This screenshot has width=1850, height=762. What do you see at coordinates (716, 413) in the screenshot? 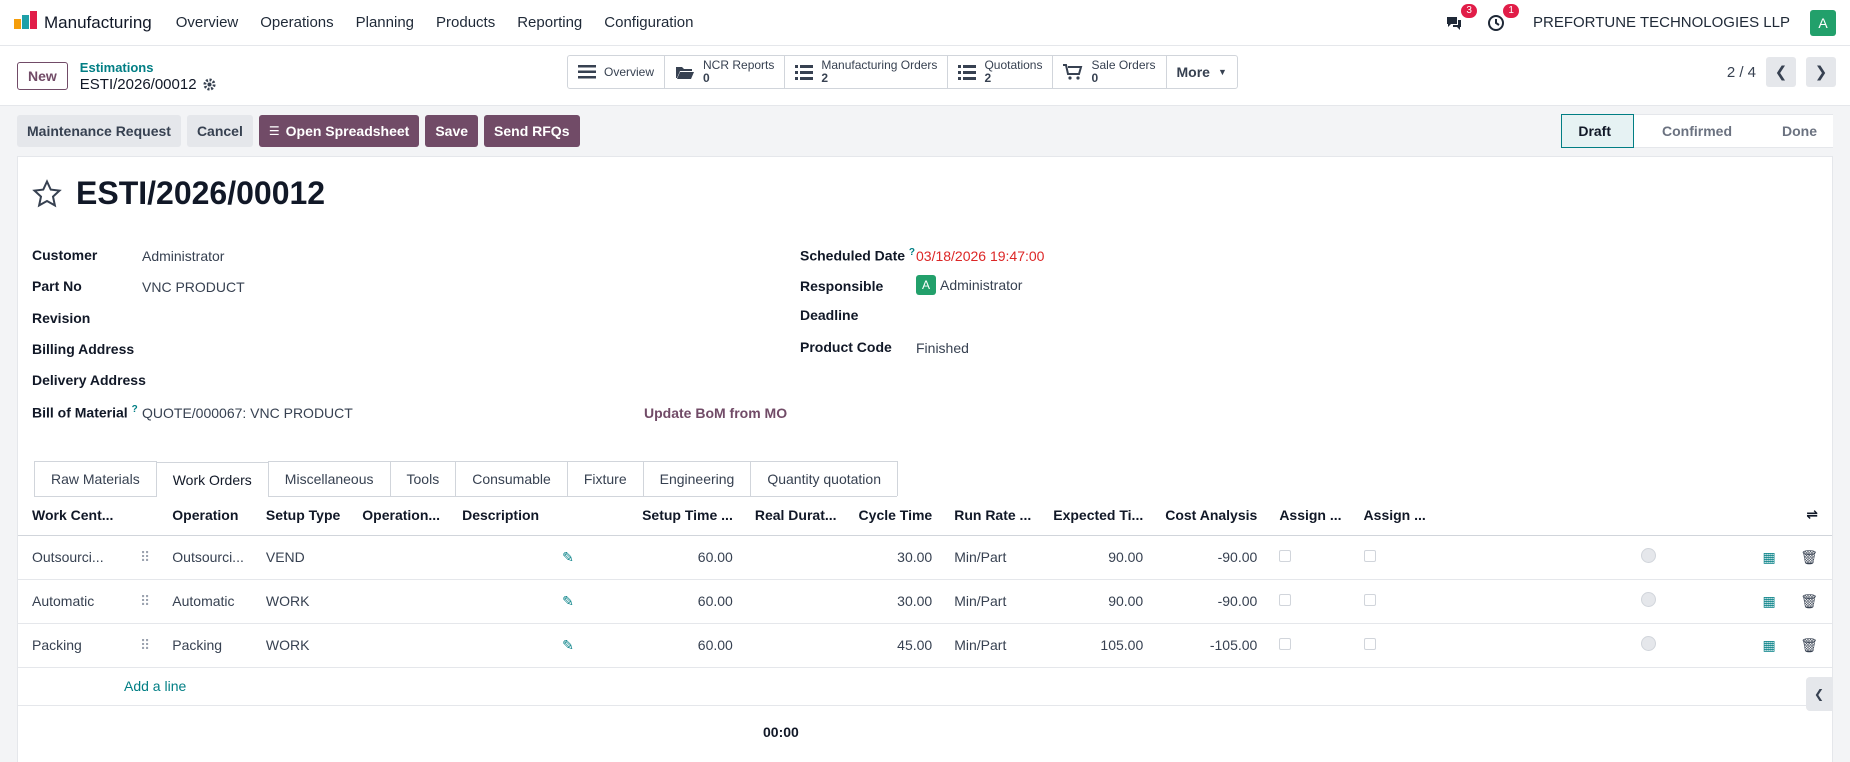
I see `update-bom-button: Update BoM from MO` at bounding box center [716, 413].